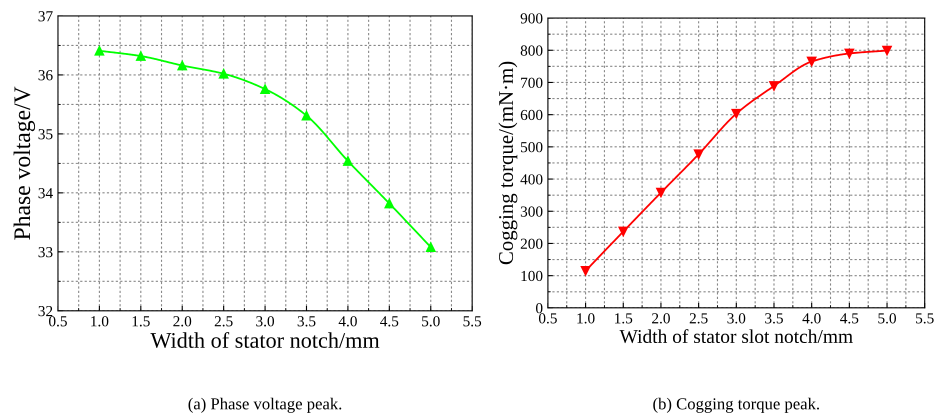  What do you see at coordinates (265, 340) in the screenshot?
I see `x-axis-title: Width of stator notch/mm` at bounding box center [265, 340].